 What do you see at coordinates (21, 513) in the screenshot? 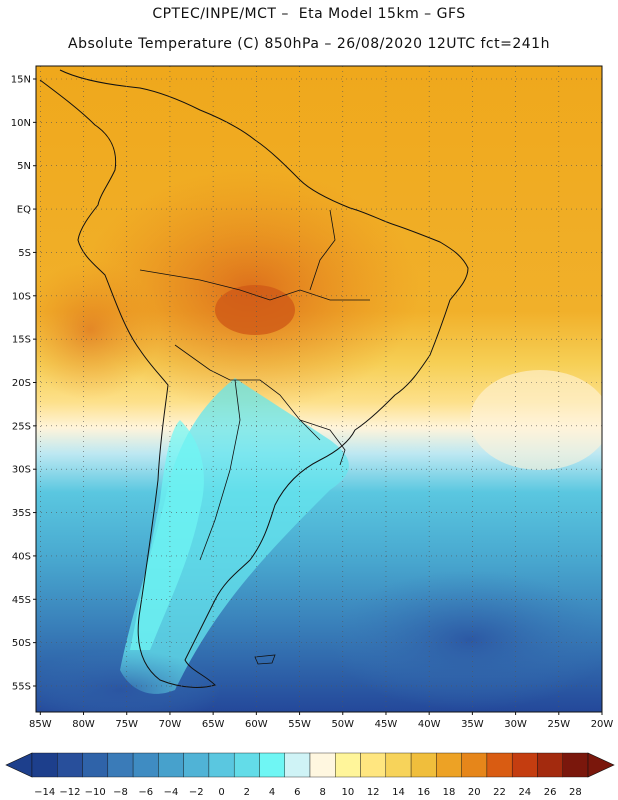
I see `lat-label: 35S` at bounding box center [21, 513].